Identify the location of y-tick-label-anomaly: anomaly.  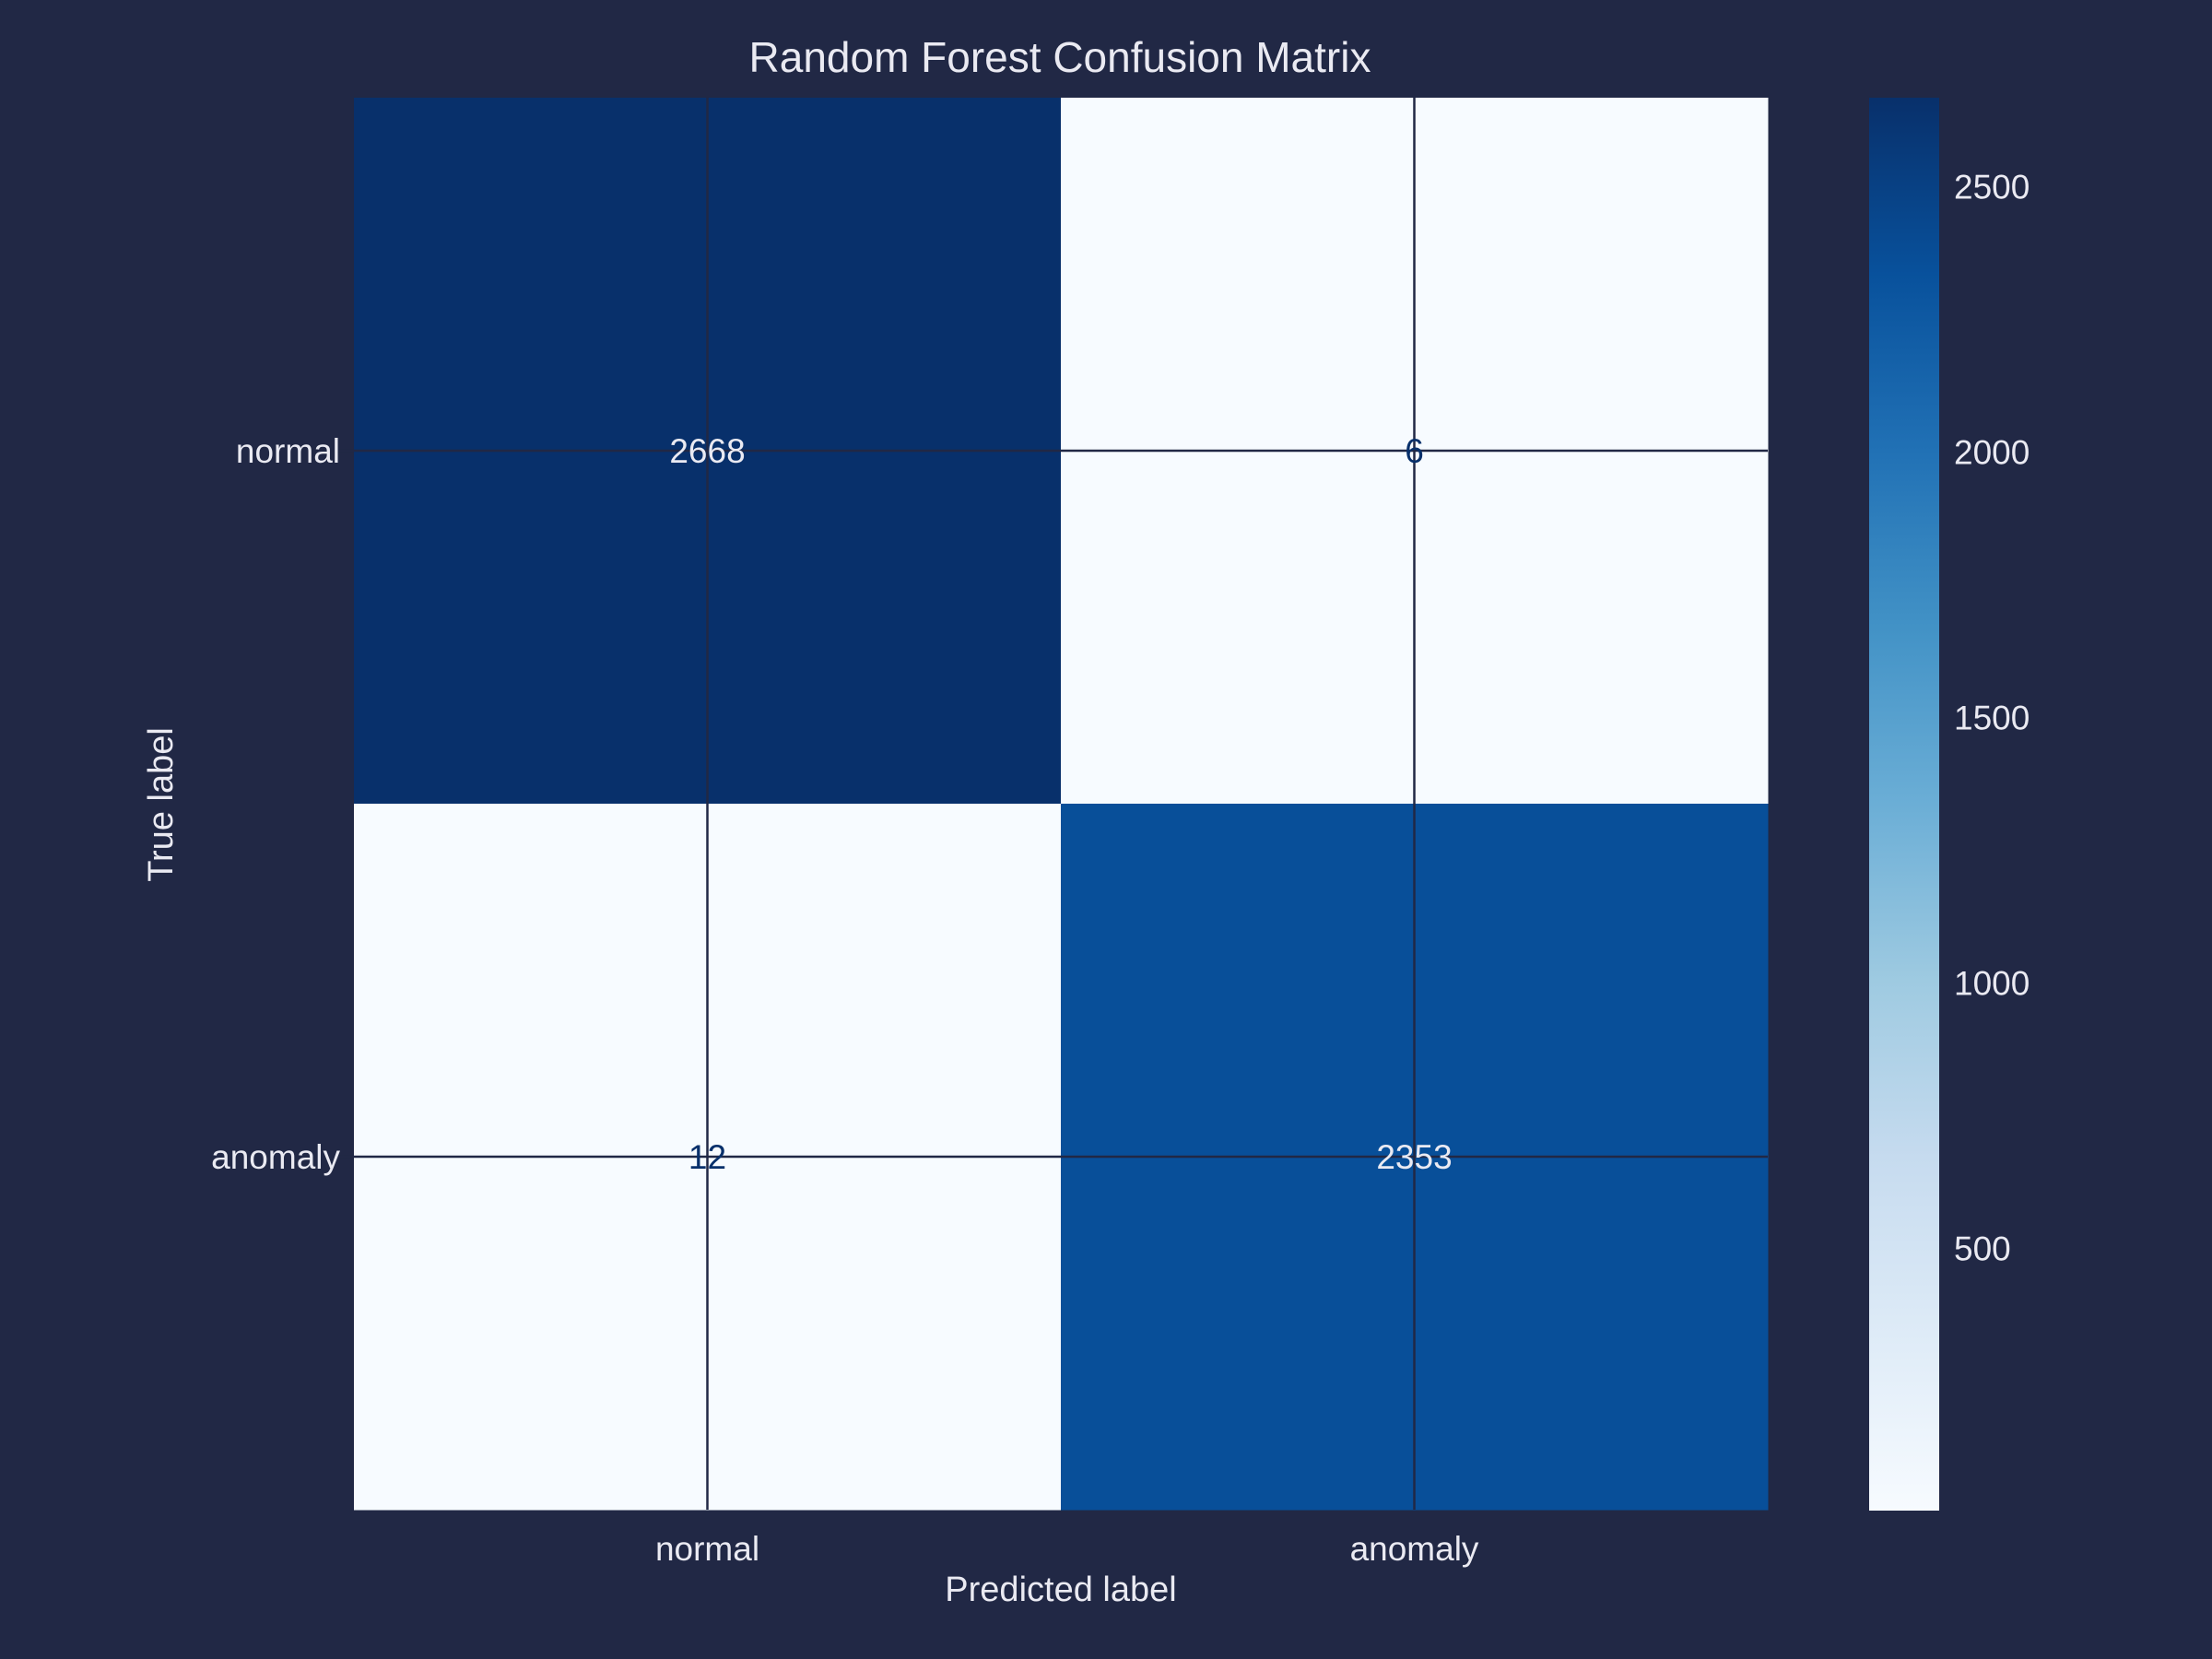
(275, 1157).